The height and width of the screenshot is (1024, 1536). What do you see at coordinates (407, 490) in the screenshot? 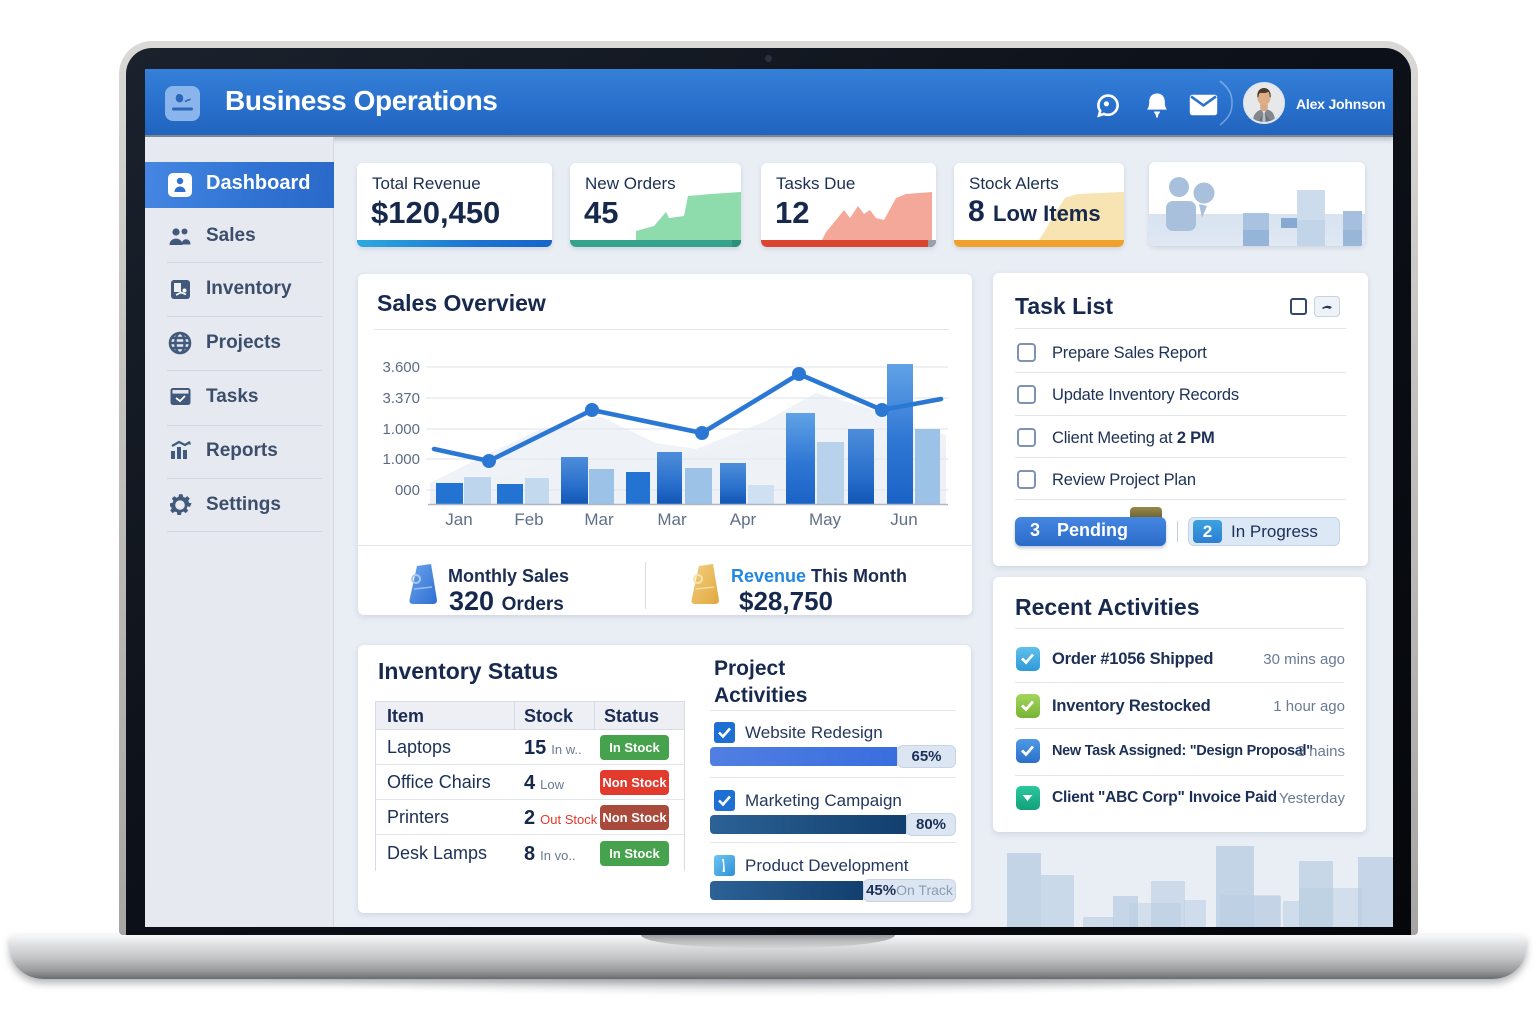
I see `svg-text: 000` at bounding box center [407, 490].